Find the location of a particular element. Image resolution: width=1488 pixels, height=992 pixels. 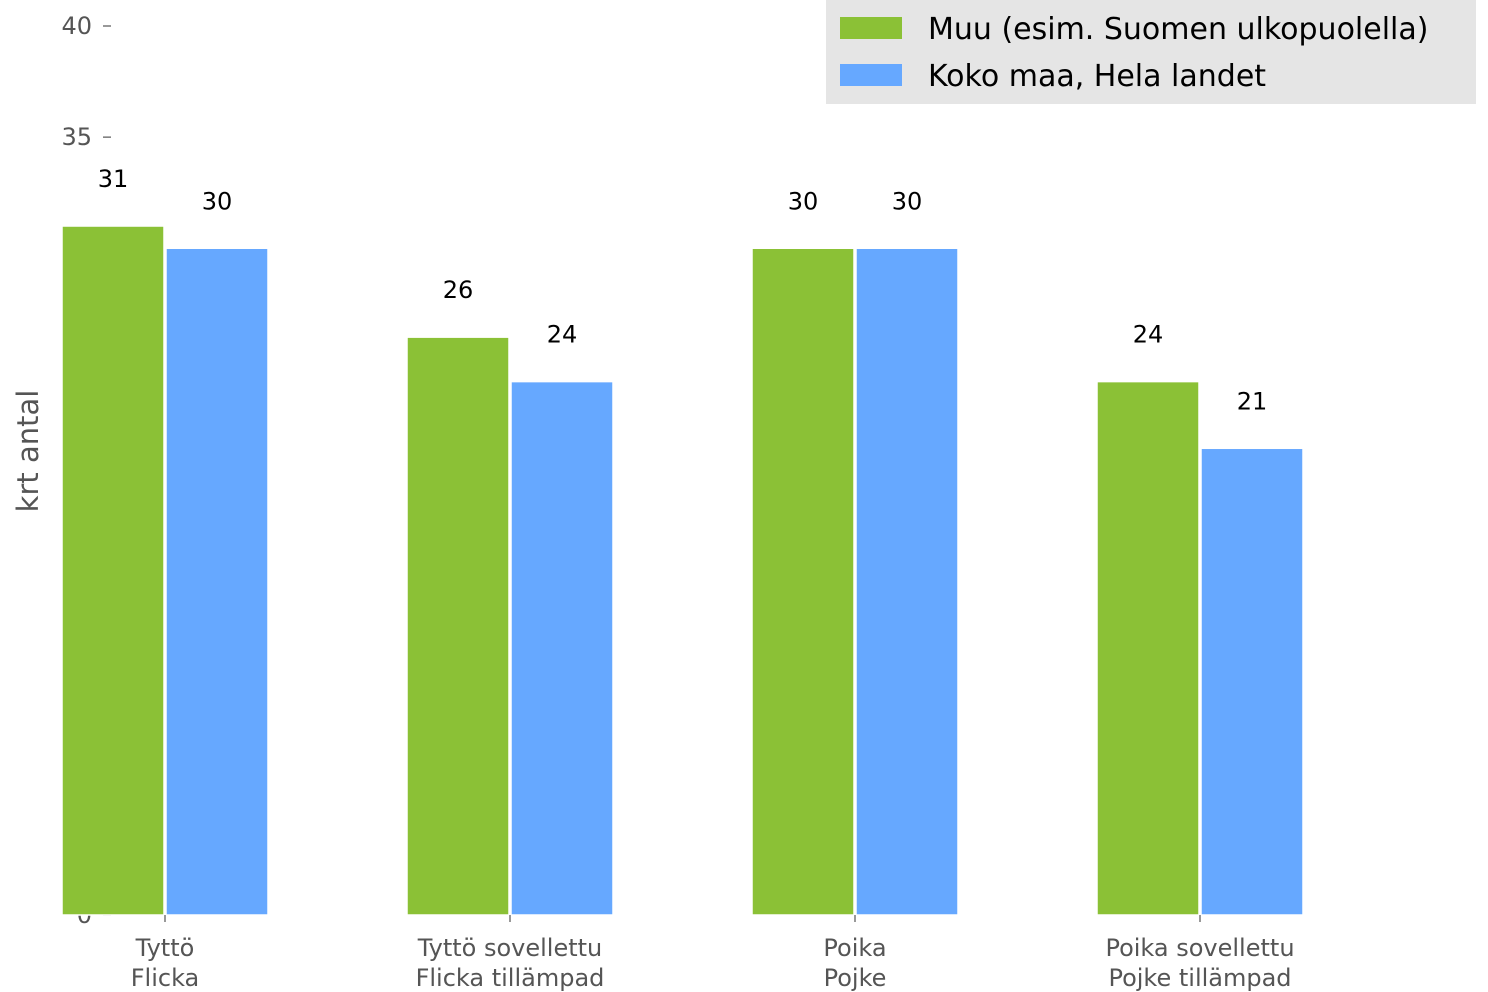

x-category-label: Tyttö is located at coordinates (165, 948).